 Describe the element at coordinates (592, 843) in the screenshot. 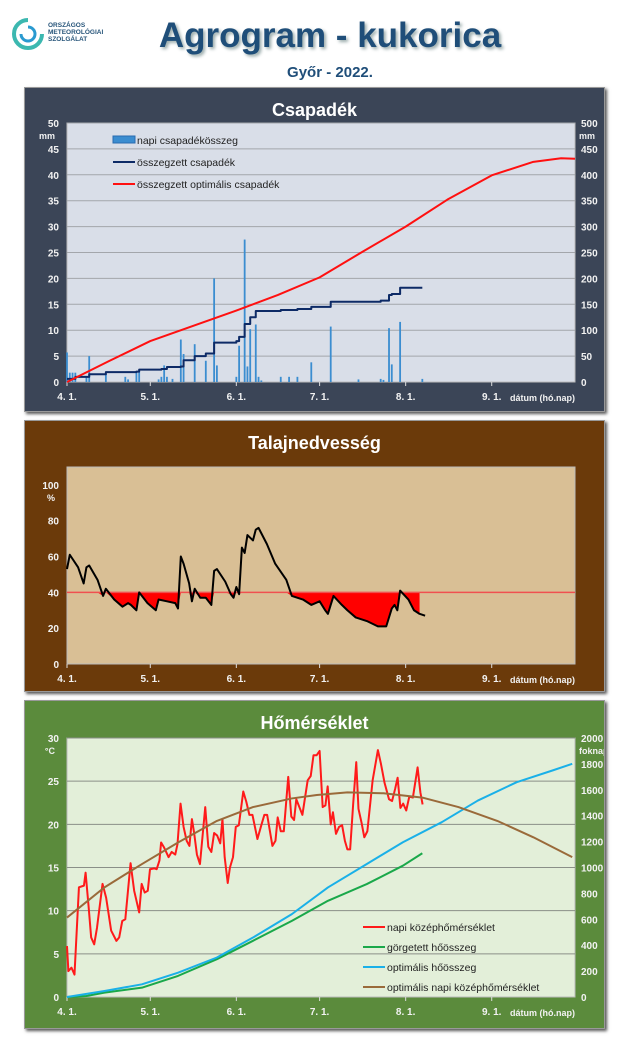

I see `y2-tick-label: 1200` at that location.